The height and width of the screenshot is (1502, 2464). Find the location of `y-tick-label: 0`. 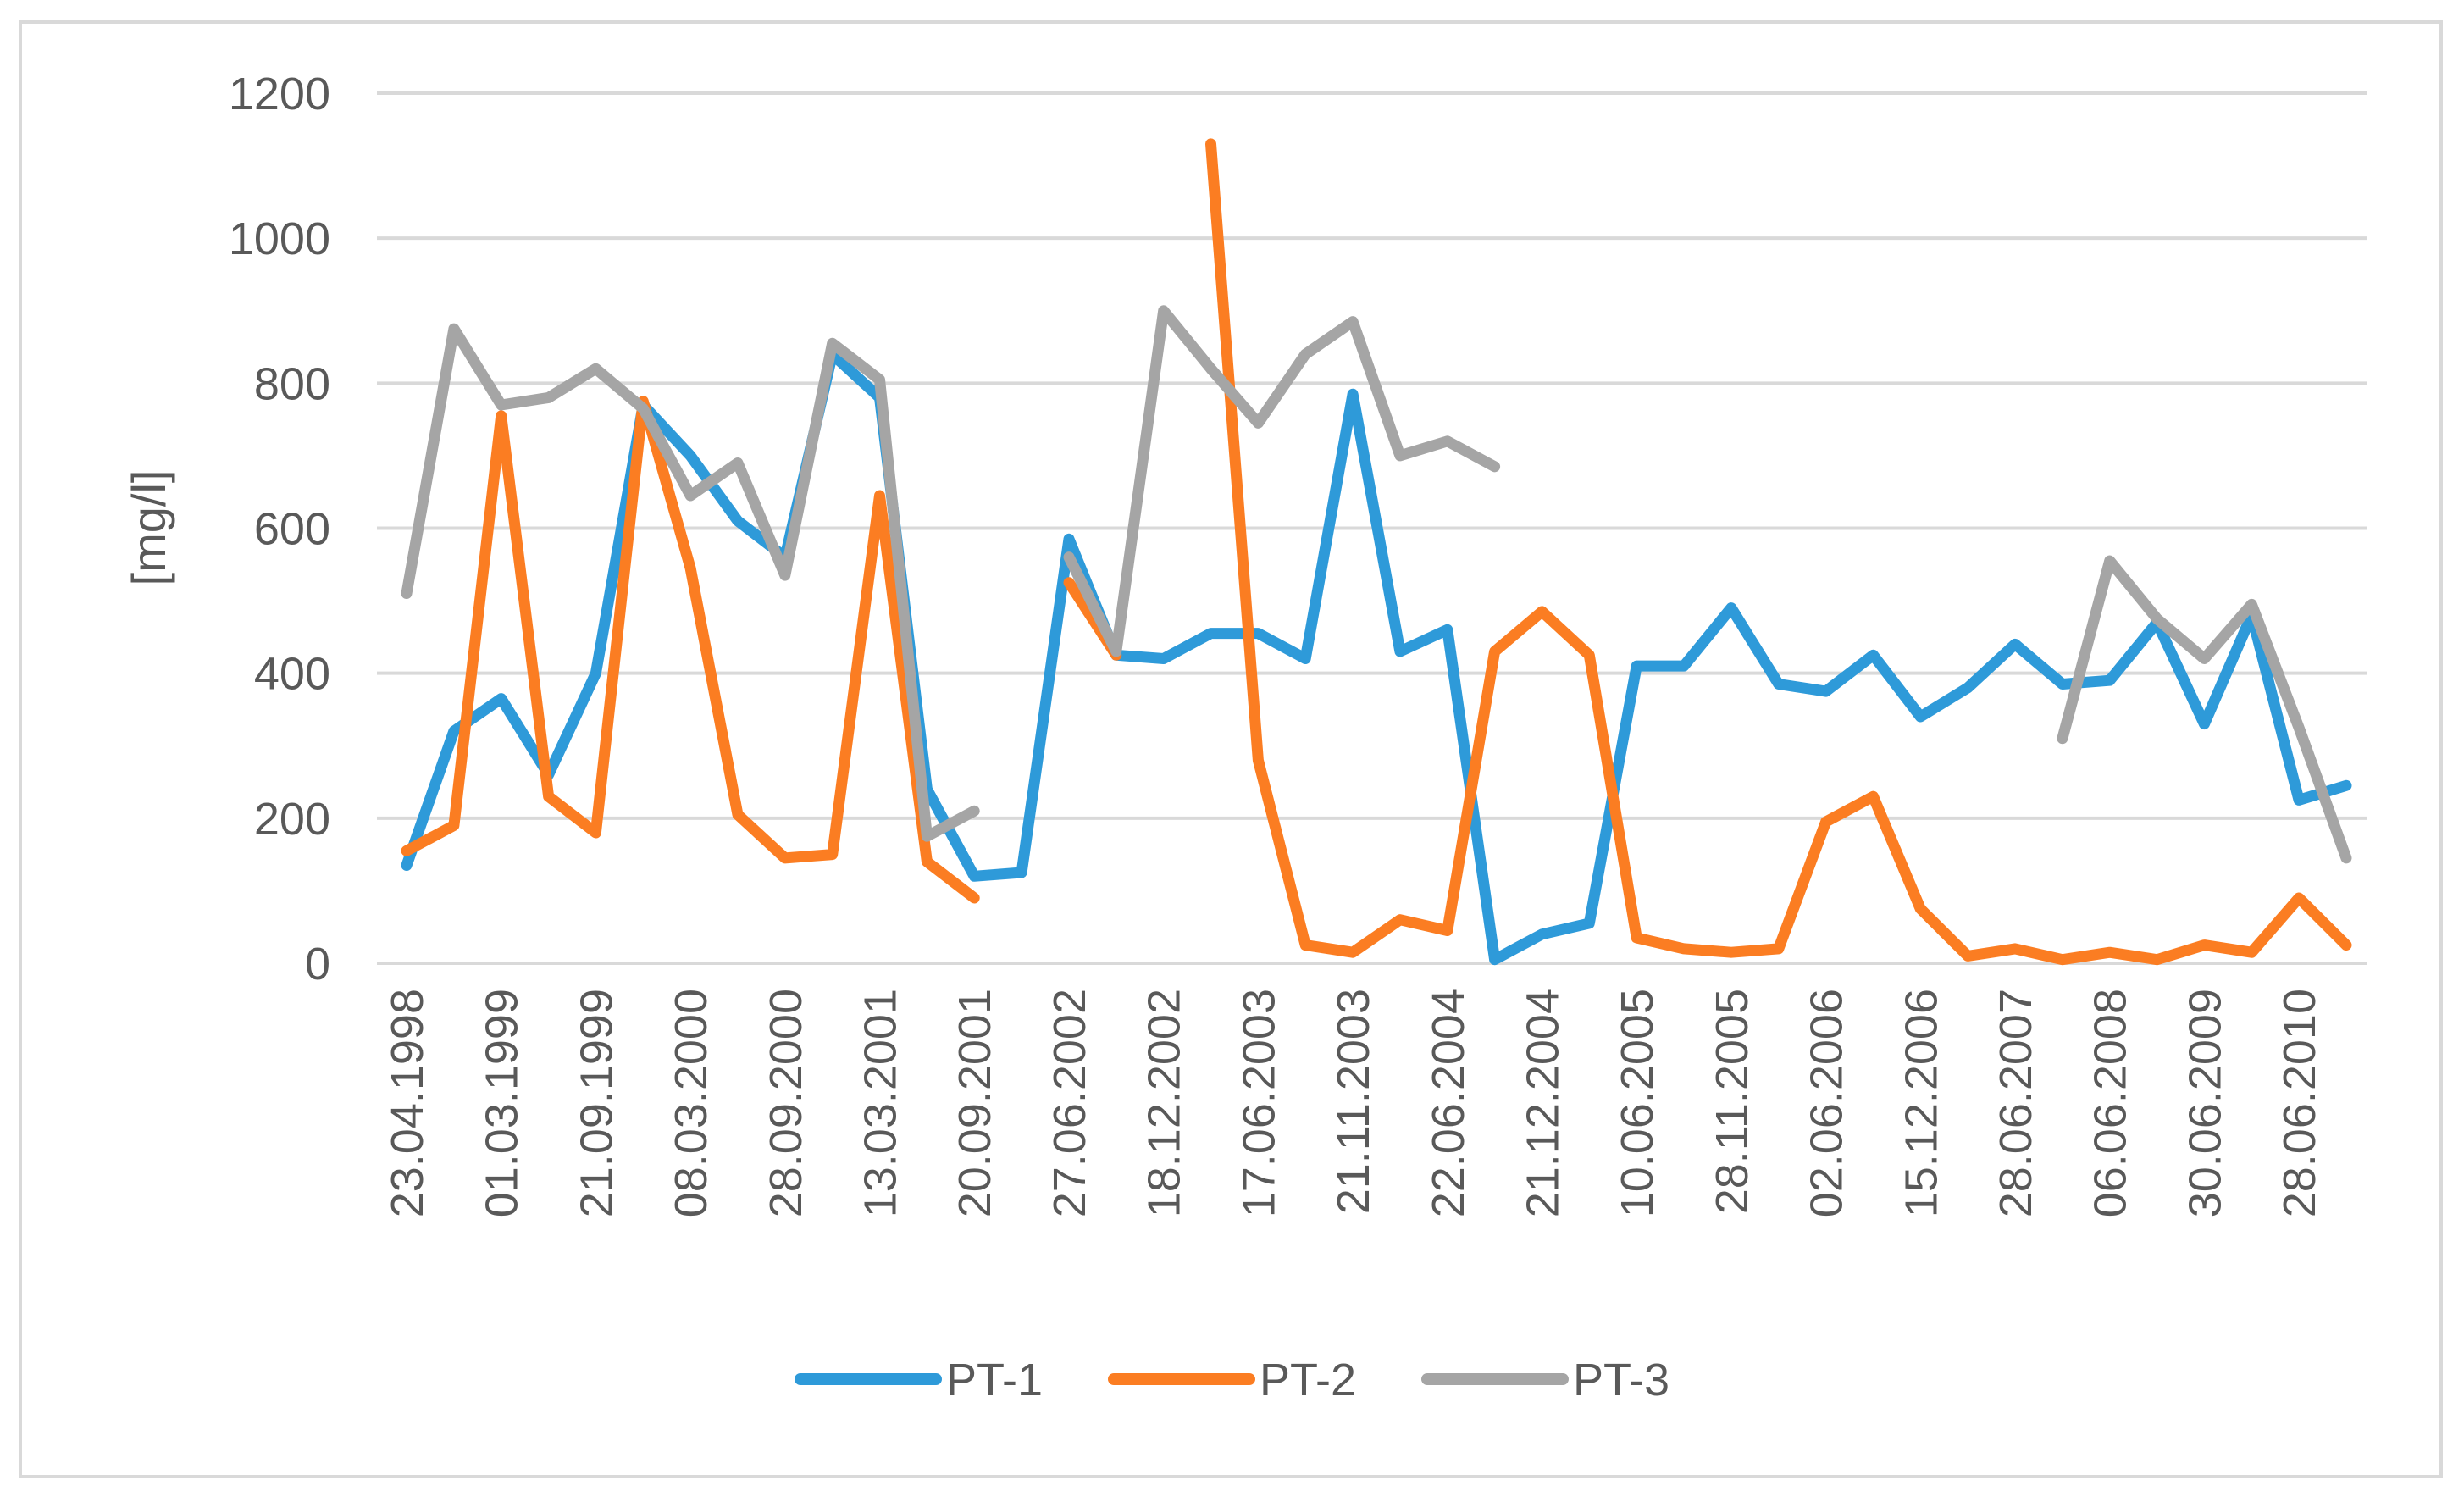

y-tick-label: 0 is located at coordinates (317, 964).